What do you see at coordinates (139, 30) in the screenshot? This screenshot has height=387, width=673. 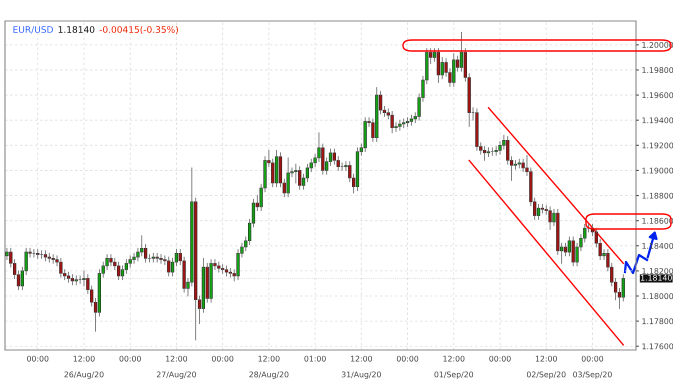 I see `annotation: -0.00415(-0.35%)` at bounding box center [139, 30].